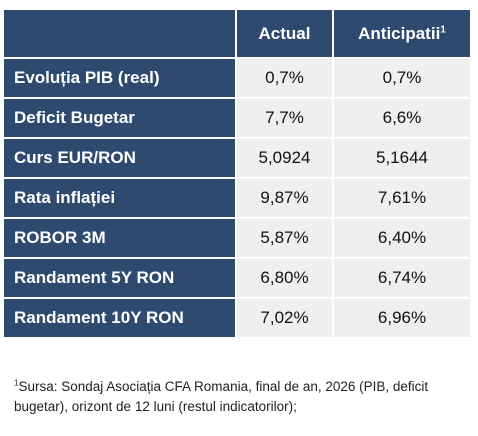 Image resolution: width=478 pixels, height=436 pixels. I want to click on row-label: Rata inflației, so click(119, 198).